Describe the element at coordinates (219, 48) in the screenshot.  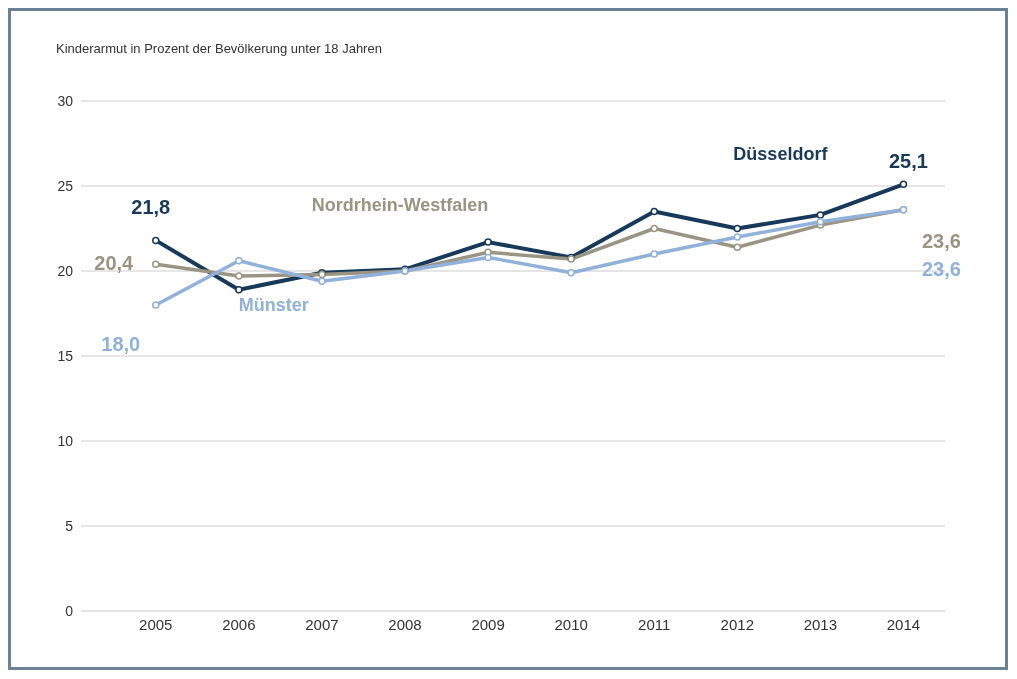
I see `chart-title: Kinderarmut in Prozent der Bevölkerung unter 18 Jahren` at that location.